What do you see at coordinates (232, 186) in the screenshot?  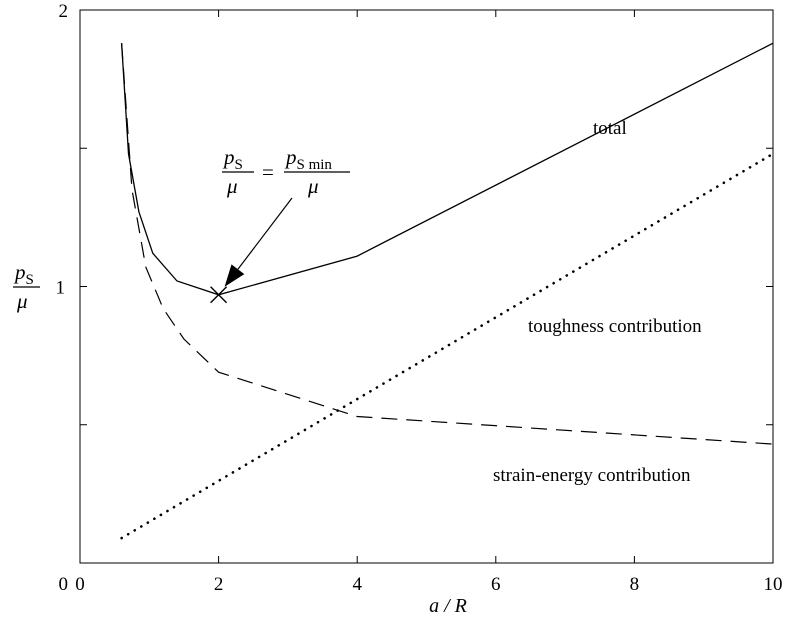 I see `eq-left-denominator: μ` at bounding box center [232, 186].